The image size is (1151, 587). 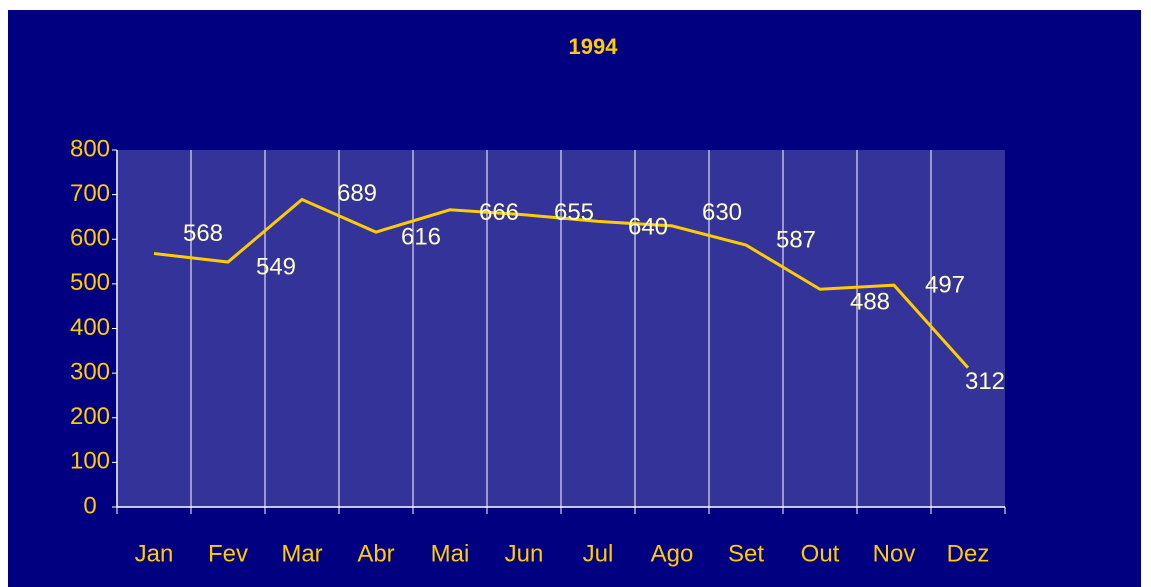 I want to click on data-label: 616, so click(x=421, y=236).